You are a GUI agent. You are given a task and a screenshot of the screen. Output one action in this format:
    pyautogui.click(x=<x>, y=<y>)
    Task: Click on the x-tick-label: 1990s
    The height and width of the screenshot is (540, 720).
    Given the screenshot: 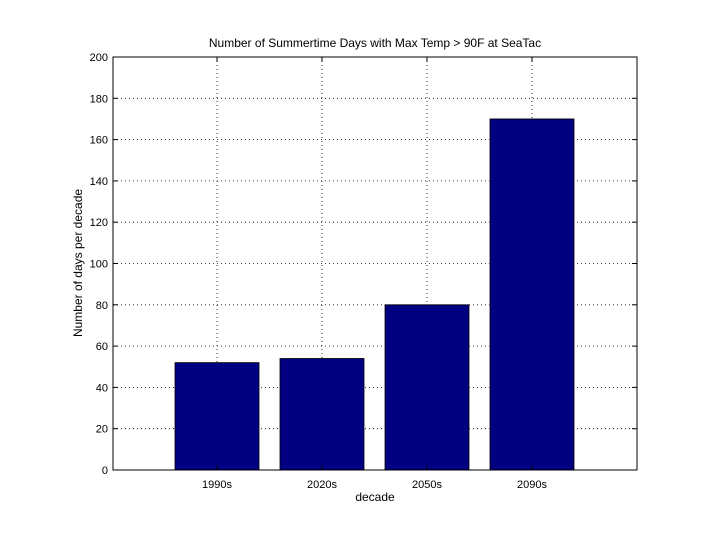 What is the action you would take?
    pyautogui.click(x=217, y=485)
    